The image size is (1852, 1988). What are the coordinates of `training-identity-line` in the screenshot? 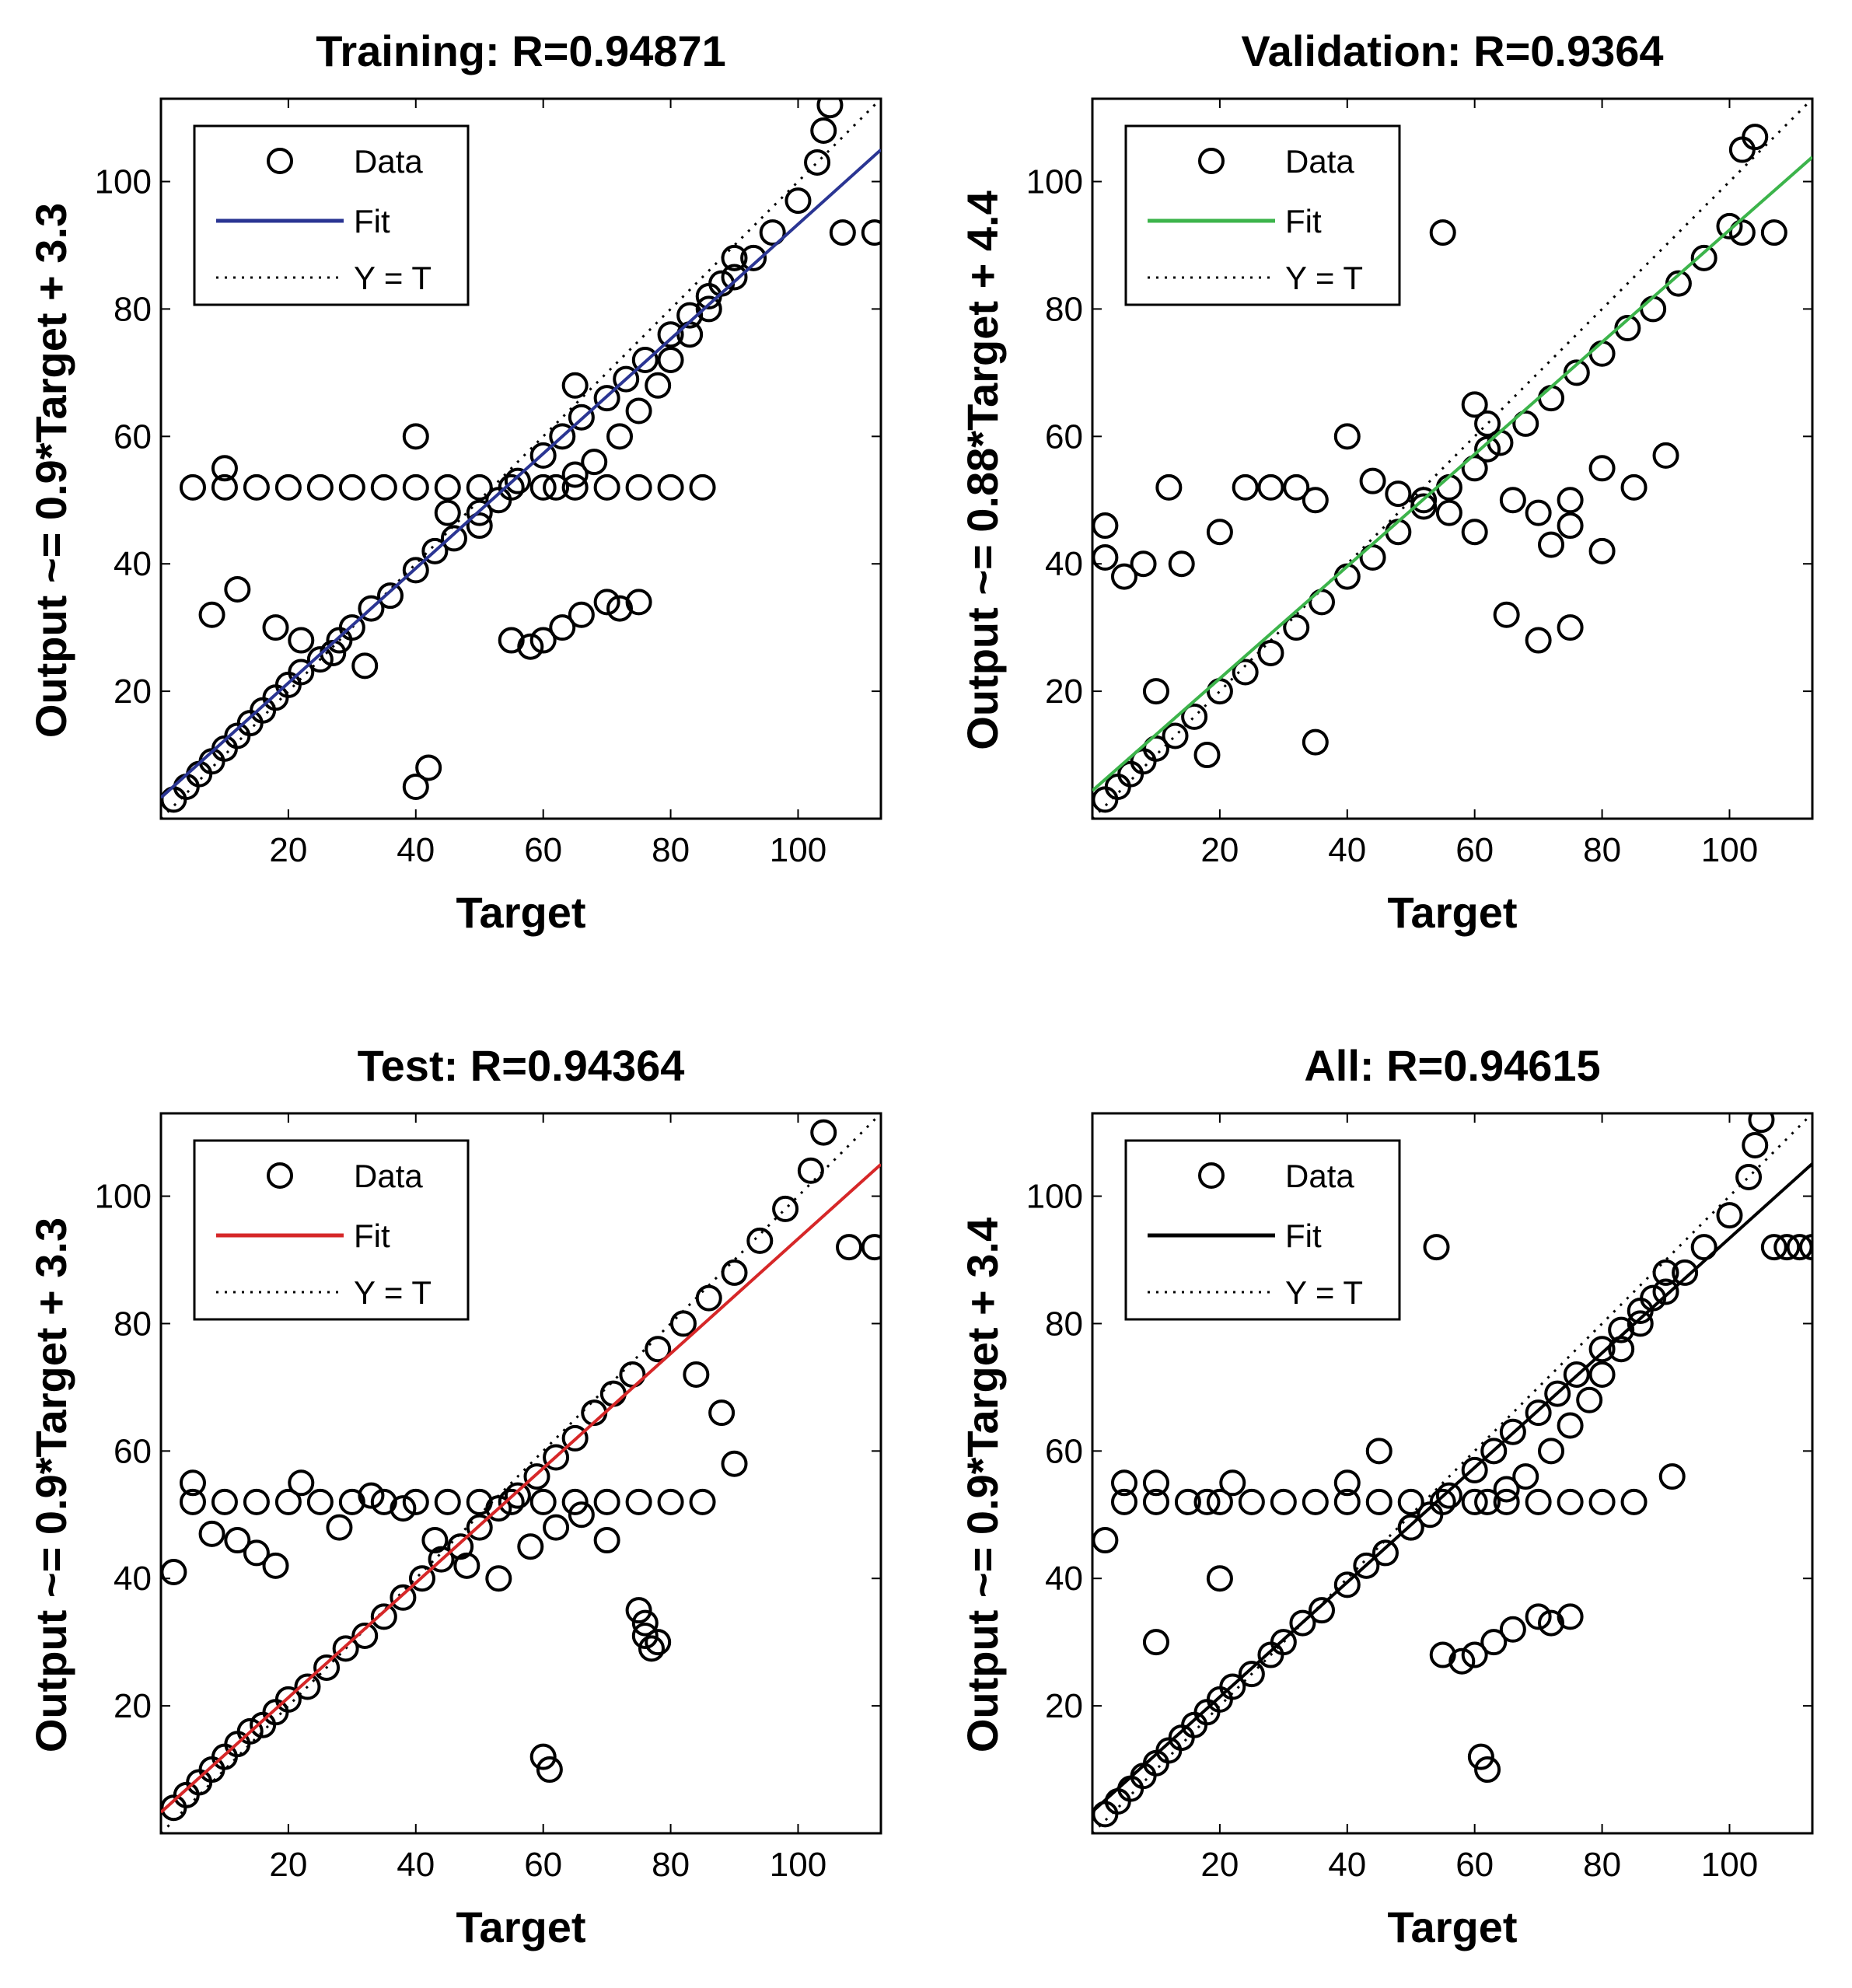 It's located at (521, 459).